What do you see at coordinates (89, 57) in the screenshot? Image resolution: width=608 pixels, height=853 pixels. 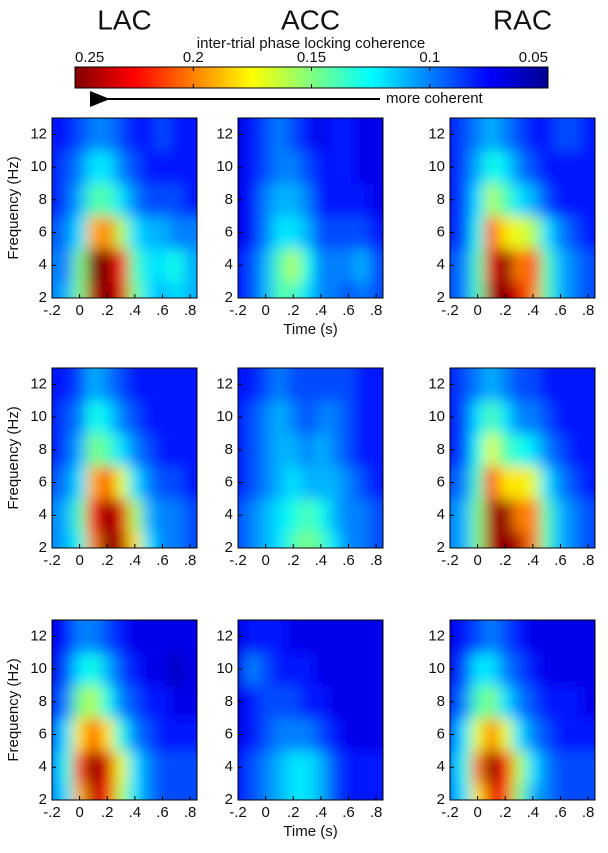 I see `colorbar-tick-label: 0.25` at bounding box center [89, 57].